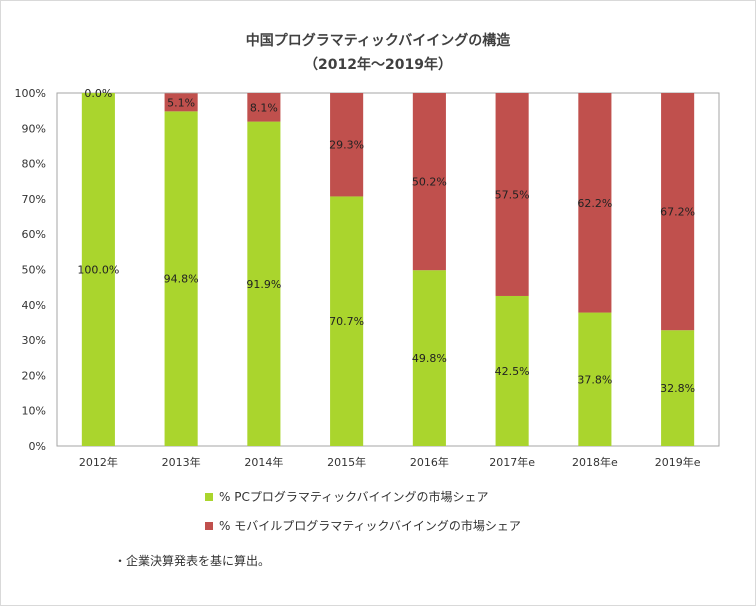 Image resolution: width=756 pixels, height=606 pixels. What do you see at coordinates (181, 462) in the screenshot?
I see `x-tick-label: 2013年` at bounding box center [181, 462].